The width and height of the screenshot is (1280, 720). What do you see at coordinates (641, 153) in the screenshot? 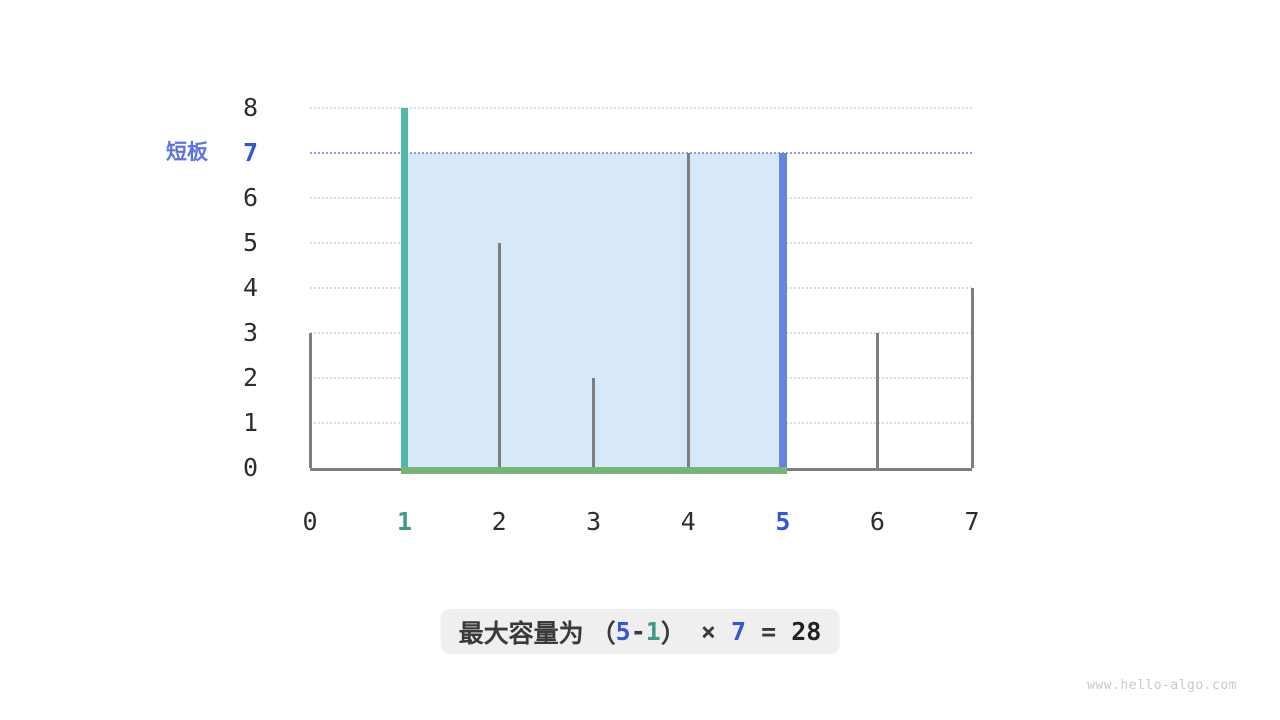
I see `water-level-line` at bounding box center [641, 153].